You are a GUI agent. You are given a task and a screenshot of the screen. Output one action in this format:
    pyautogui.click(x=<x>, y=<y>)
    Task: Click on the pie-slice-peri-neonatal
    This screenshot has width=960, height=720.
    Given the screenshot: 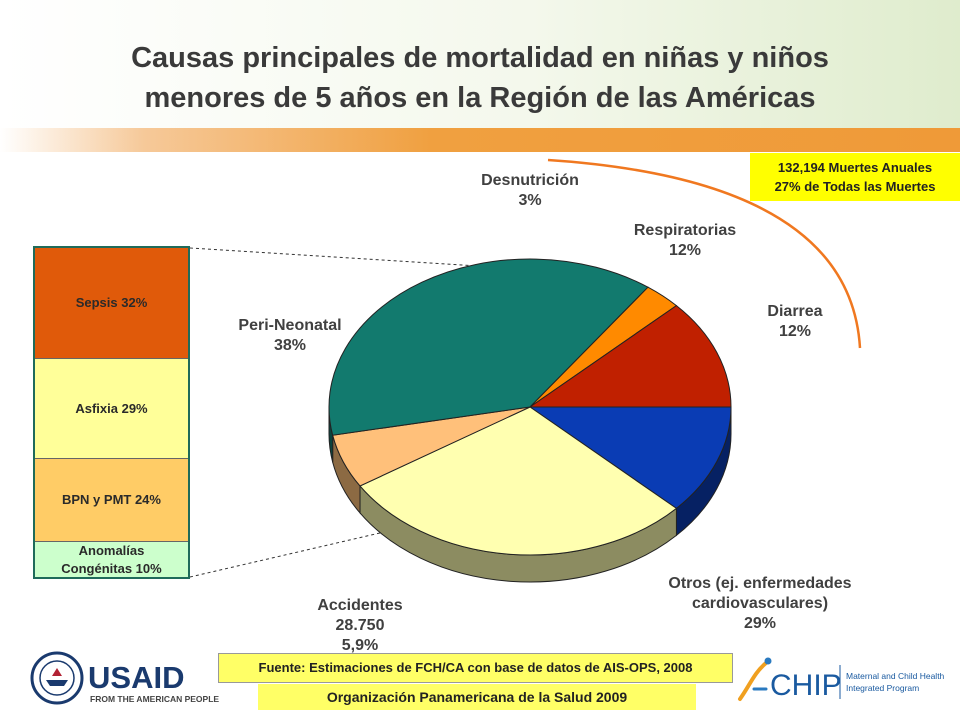 What is the action you would take?
    pyautogui.click(x=488, y=347)
    